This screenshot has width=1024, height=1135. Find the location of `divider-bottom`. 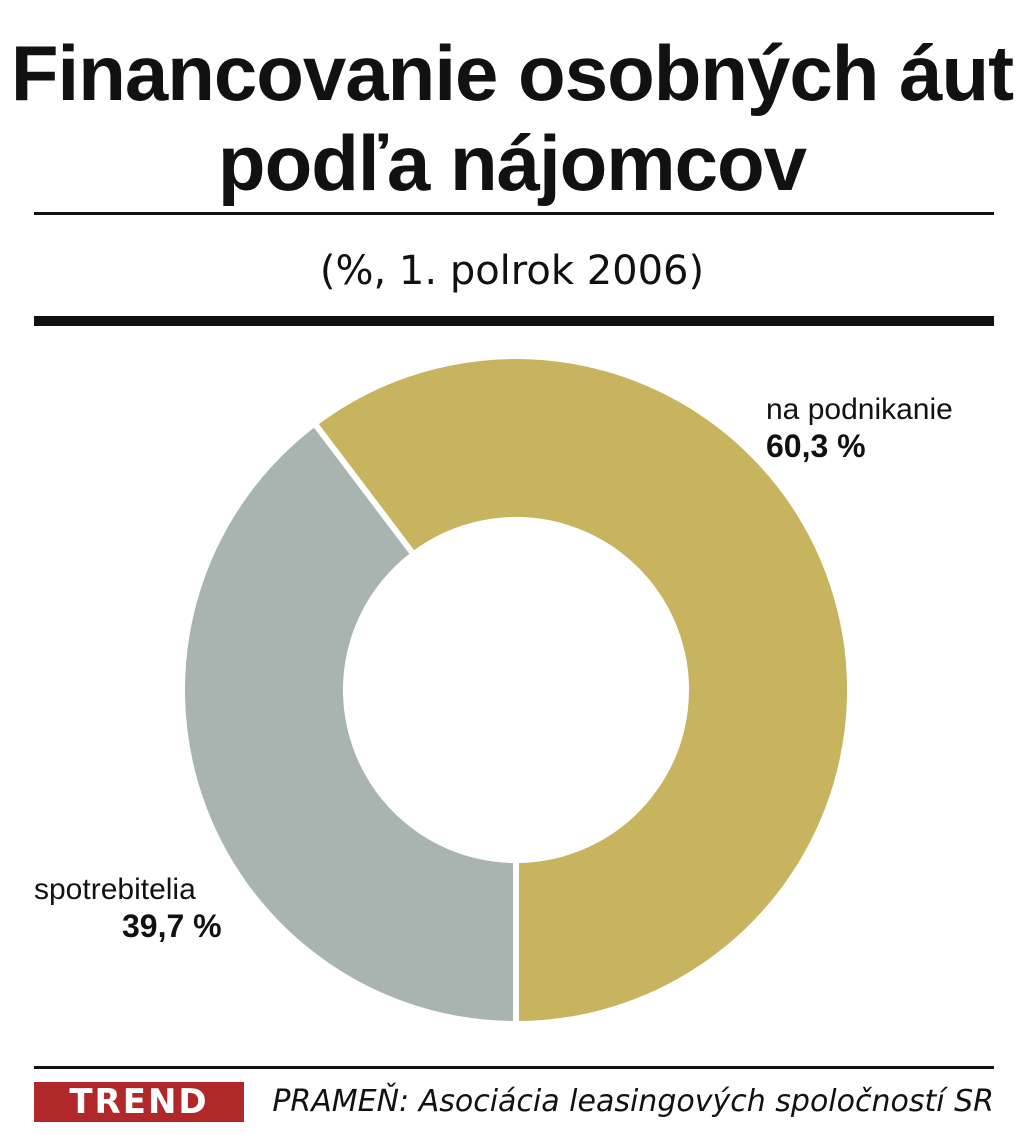

divider-bottom is located at coordinates (514, 1067).